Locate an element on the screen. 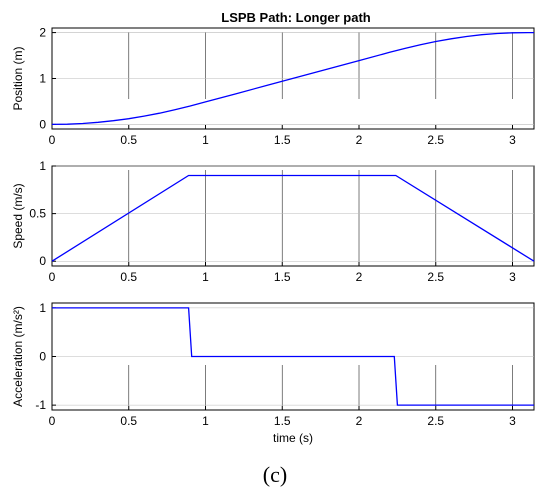  figure-title: LSPB Path: Longer path is located at coordinates (296, 17).